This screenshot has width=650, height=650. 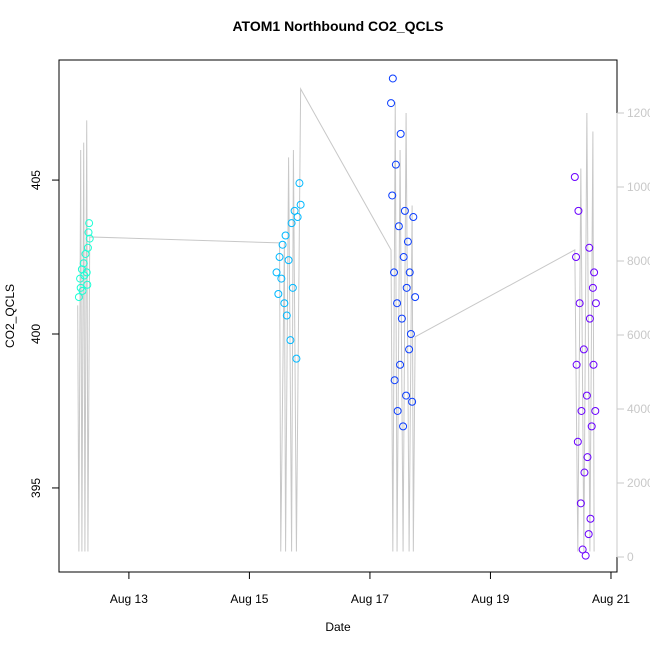 I want to click on y2-tick-label: 2000, so click(x=638, y=483).